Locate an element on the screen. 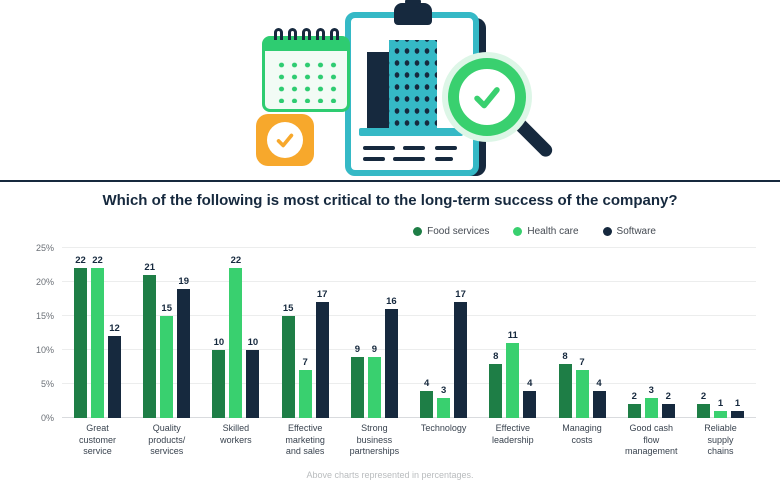  bar: 1 is located at coordinates (720, 333).